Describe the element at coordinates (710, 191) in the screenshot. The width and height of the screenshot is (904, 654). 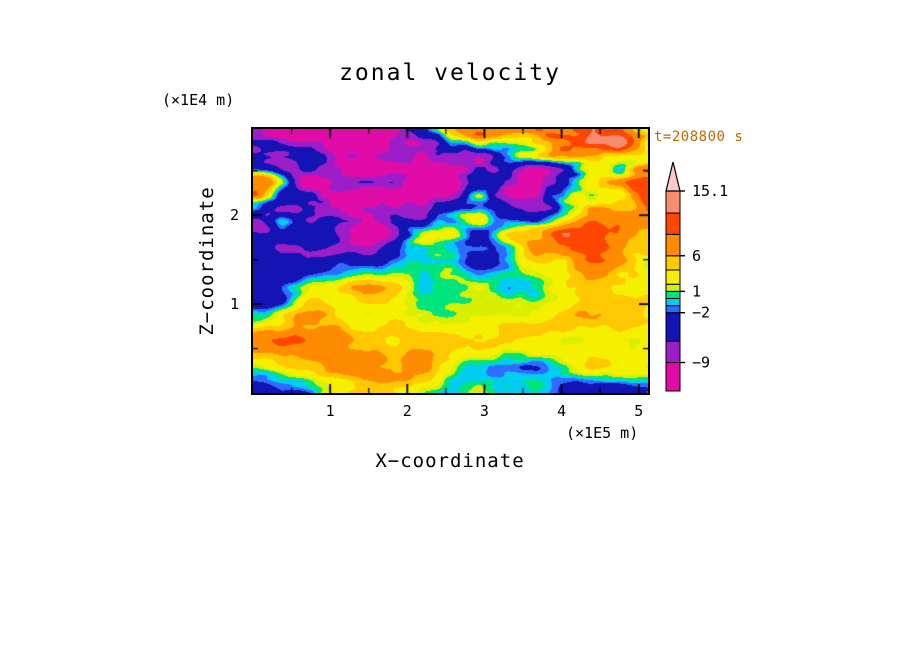
I see `colorbar-label: 15.1` at that location.